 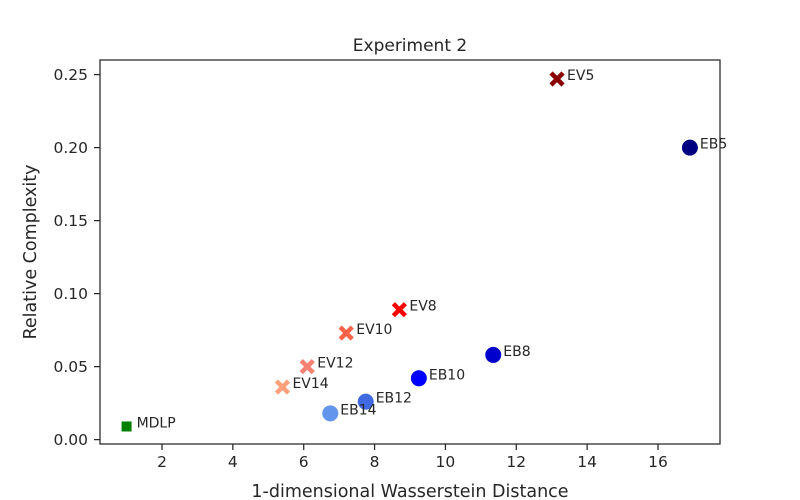 What do you see at coordinates (365, 401) in the screenshot?
I see `point-eb12` at bounding box center [365, 401].